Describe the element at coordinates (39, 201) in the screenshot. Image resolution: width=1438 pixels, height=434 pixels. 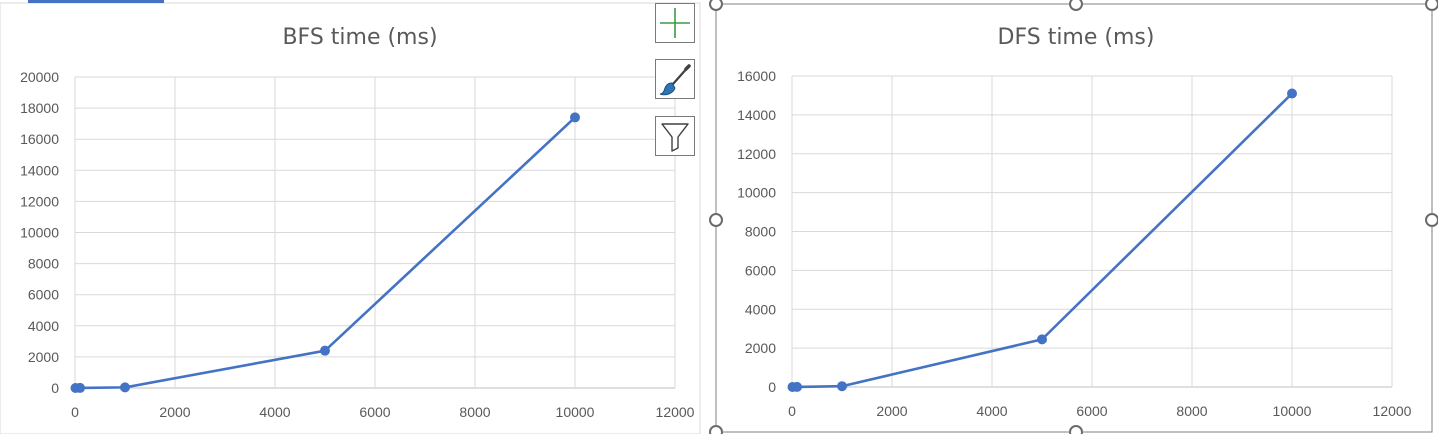
I see `bfs-y-tick-label: 12000` at that location.